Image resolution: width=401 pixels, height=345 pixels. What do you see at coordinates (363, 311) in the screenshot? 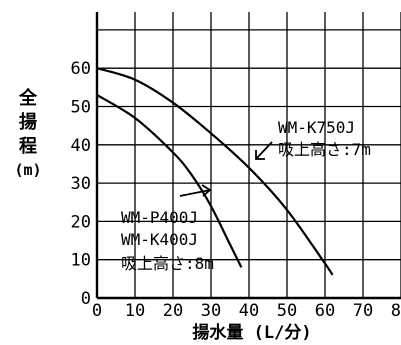
I see `x-tick-label: 70` at bounding box center [363, 311].